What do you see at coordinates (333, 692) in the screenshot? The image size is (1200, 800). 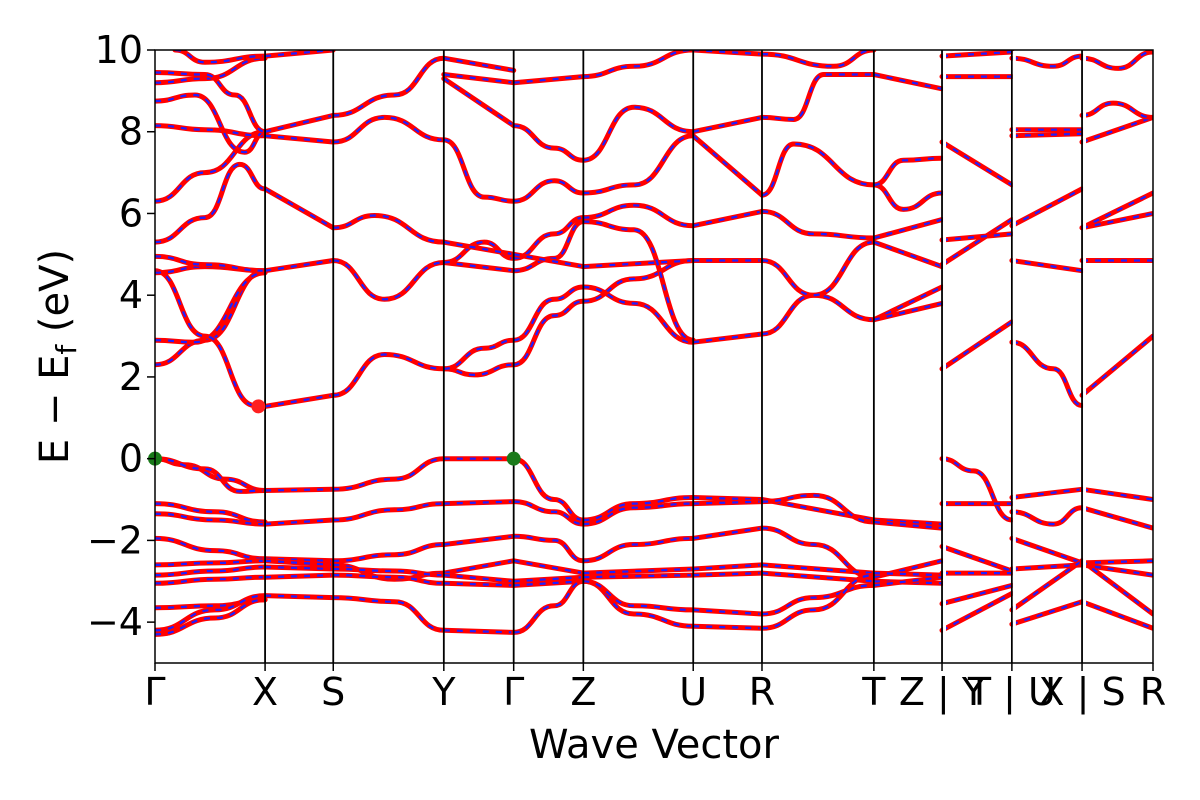 I see `x-tick-label: S` at bounding box center [333, 692].